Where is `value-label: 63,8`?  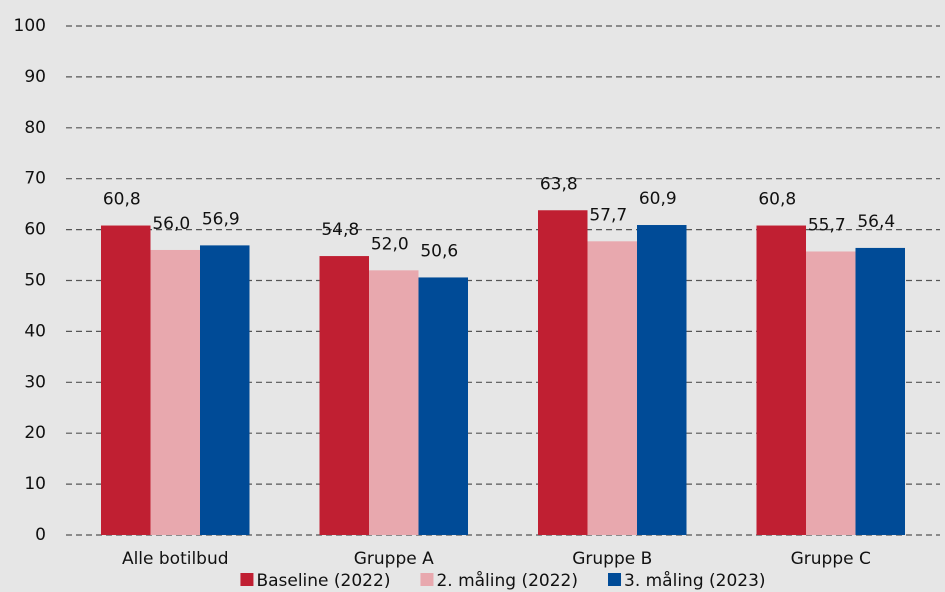
value-label: 63,8 is located at coordinates (559, 184).